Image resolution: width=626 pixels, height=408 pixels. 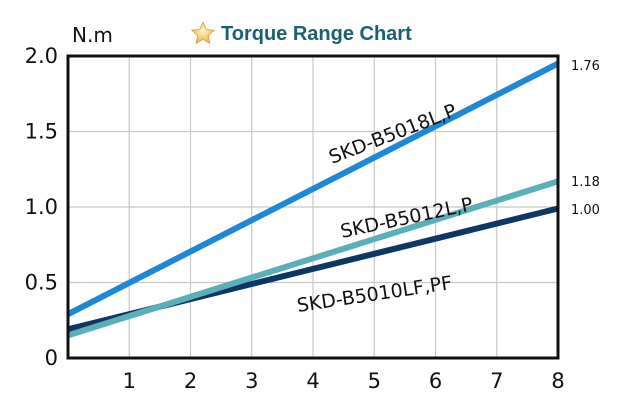 What do you see at coordinates (585, 66) in the screenshot?
I see `series-end-value-label: 1.76` at bounding box center [585, 66].